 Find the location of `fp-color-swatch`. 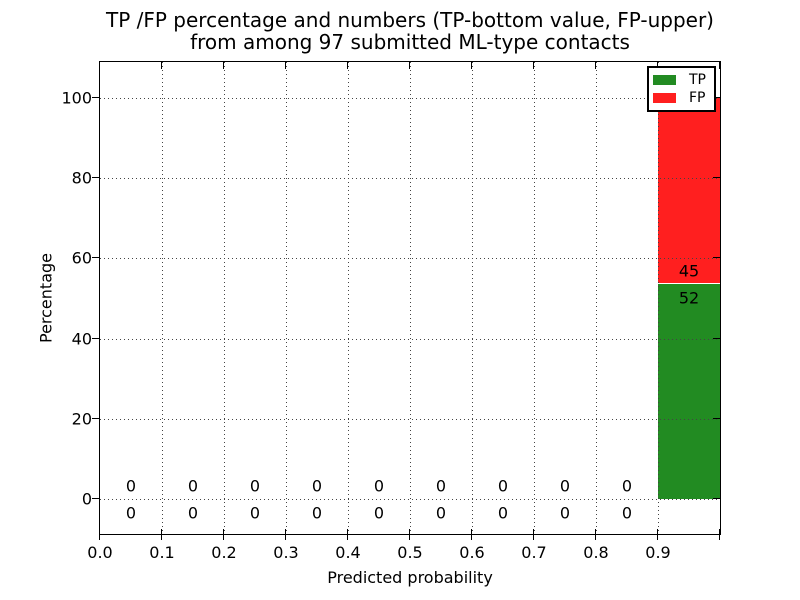

fp-color-swatch is located at coordinates (664, 98).